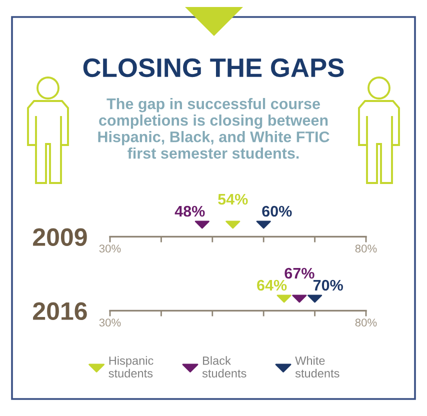  What do you see at coordinates (189, 211) in the screenshot?
I see `data-label: 48%` at bounding box center [189, 211].